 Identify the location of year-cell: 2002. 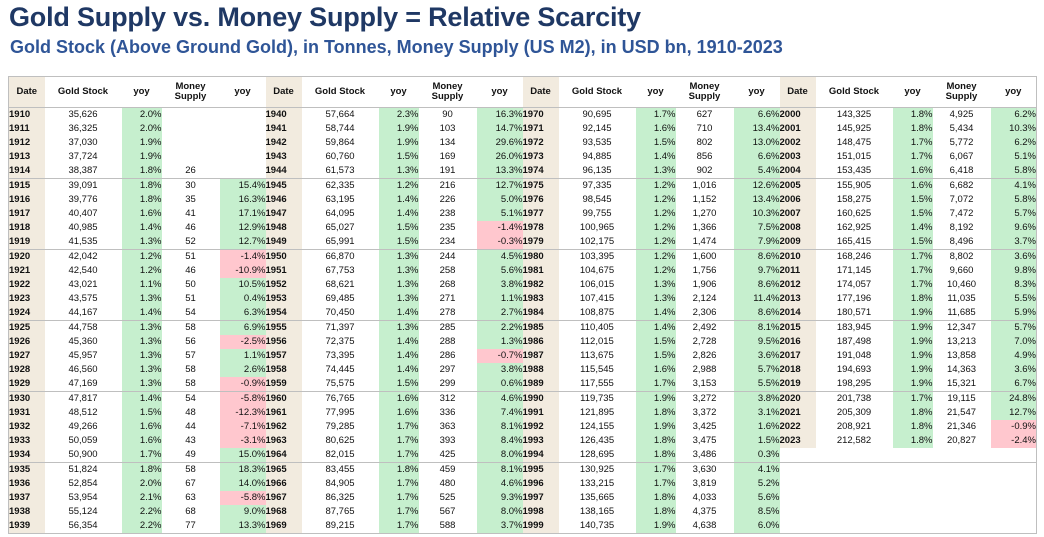
(797, 143).